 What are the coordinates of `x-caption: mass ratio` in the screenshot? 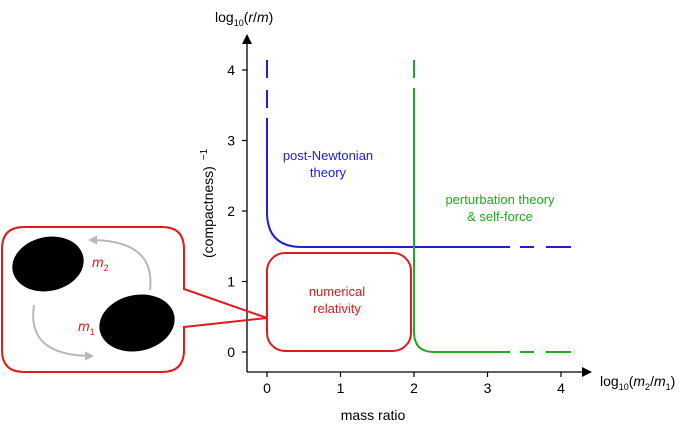 It's located at (373, 415).